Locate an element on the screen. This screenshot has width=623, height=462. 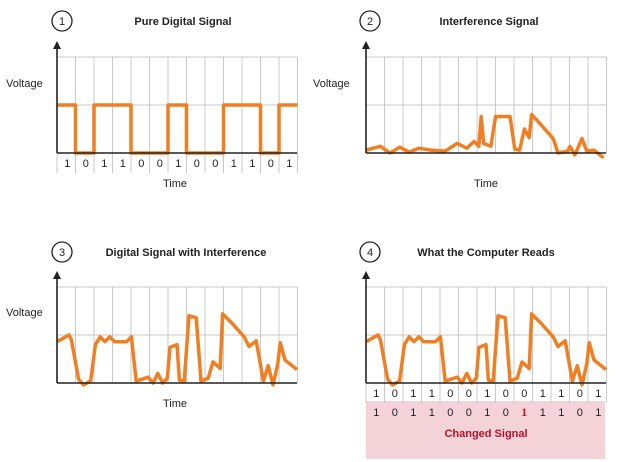
panel-title: What the Computer Reads is located at coordinates (486, 253).